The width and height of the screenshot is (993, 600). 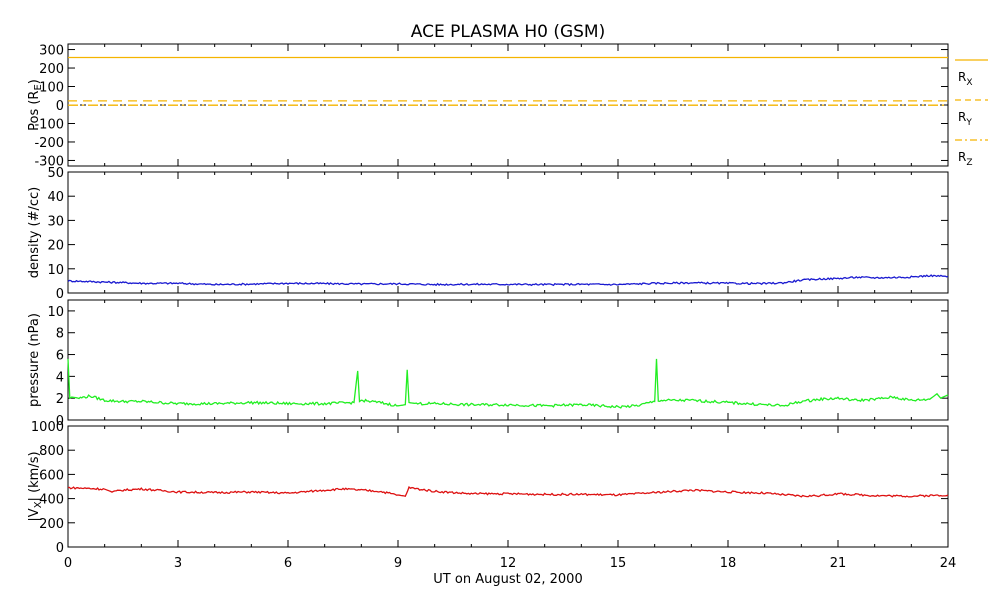 What do you see at coordinates (969, 83) in the screenshot?
I see `legend-label-sub: X` at bounding box center [969, 83].